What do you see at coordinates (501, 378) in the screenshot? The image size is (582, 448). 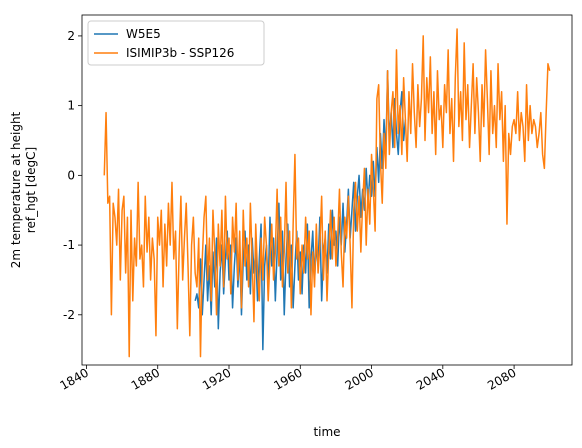 I see `x-tick-label: 2080` at bounding box center [501, 378].